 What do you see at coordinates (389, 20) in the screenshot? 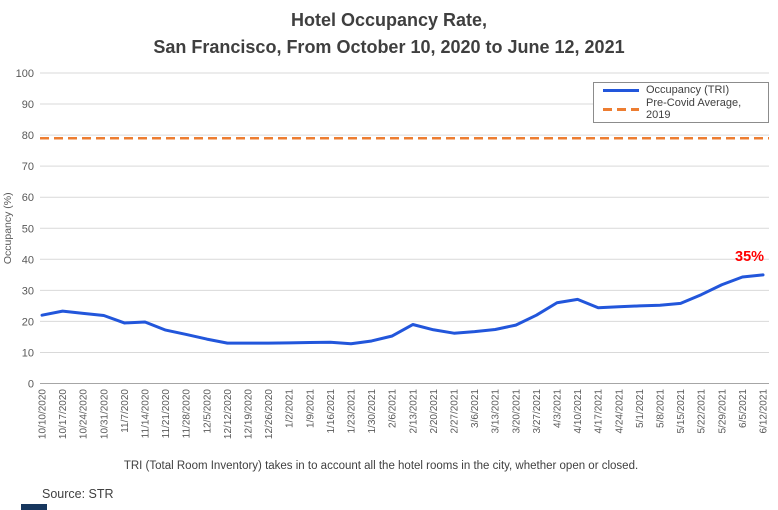
I see `chart-title-line1: Hotel Occupancy Rate,` at bounding box center [389, 20].